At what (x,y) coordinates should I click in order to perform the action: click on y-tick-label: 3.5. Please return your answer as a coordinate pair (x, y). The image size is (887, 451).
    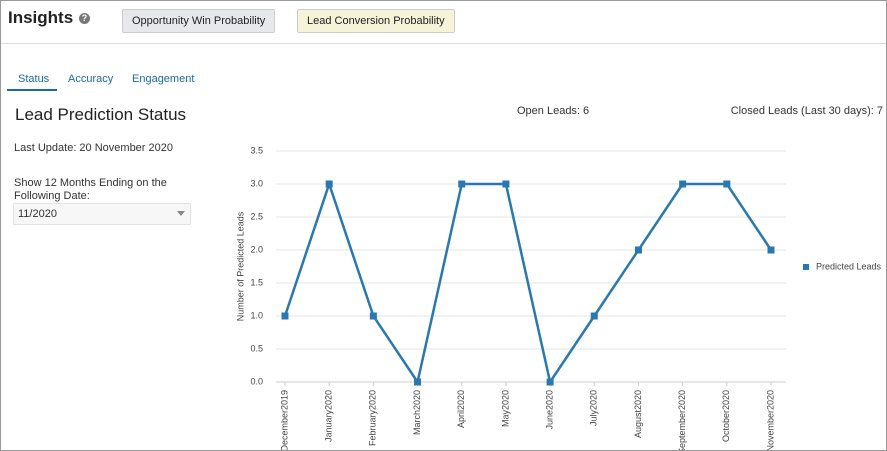
    Looking at the image, I should click on (256, 150).